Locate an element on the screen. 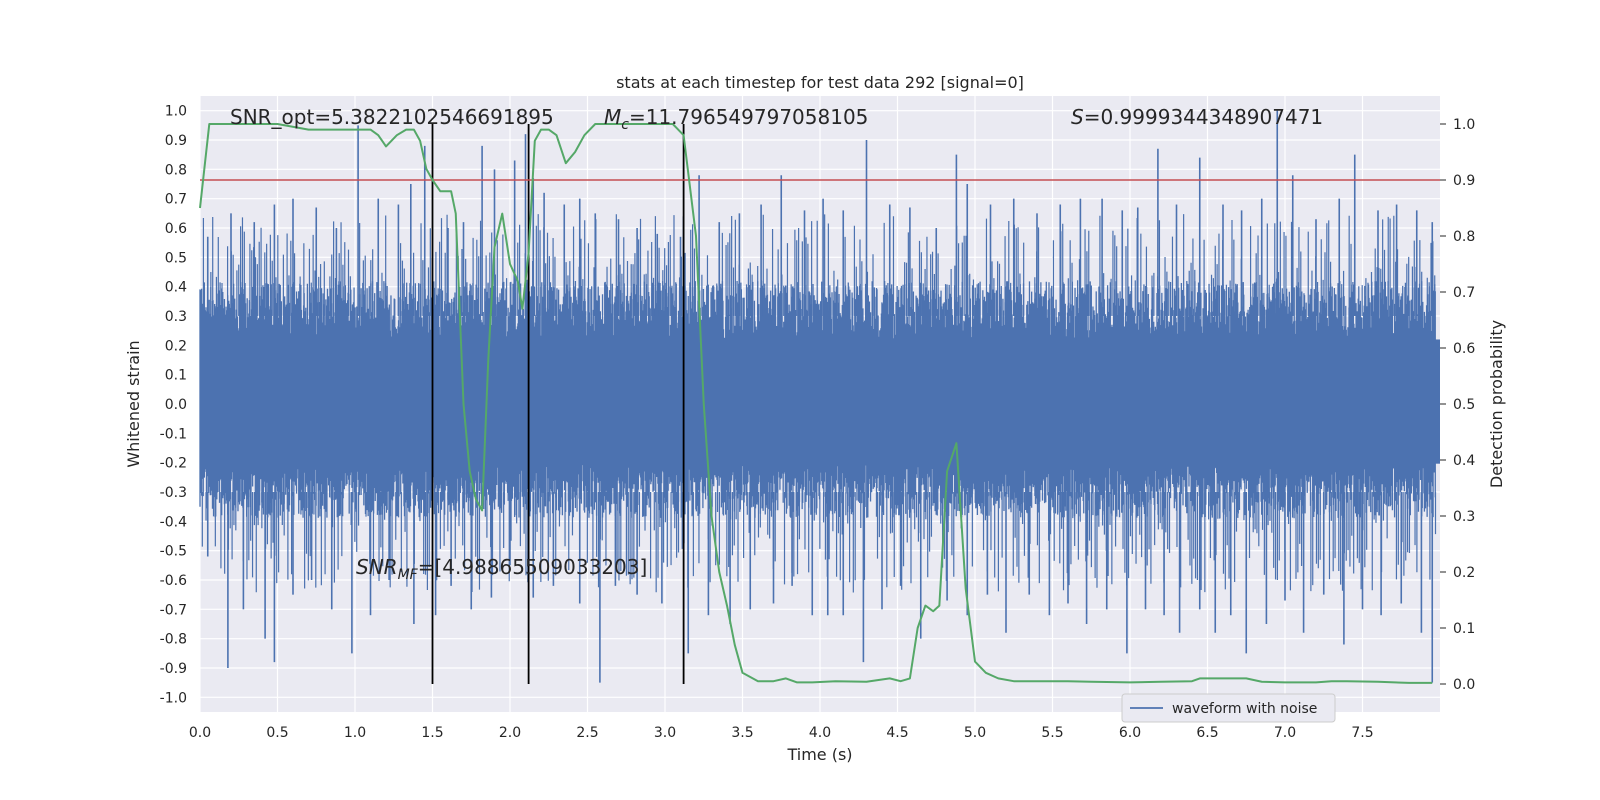 This screenshot has height=800, width=1600. annotation-mc: Mc=11.796549797058105 is located at coordinates (736, 119).